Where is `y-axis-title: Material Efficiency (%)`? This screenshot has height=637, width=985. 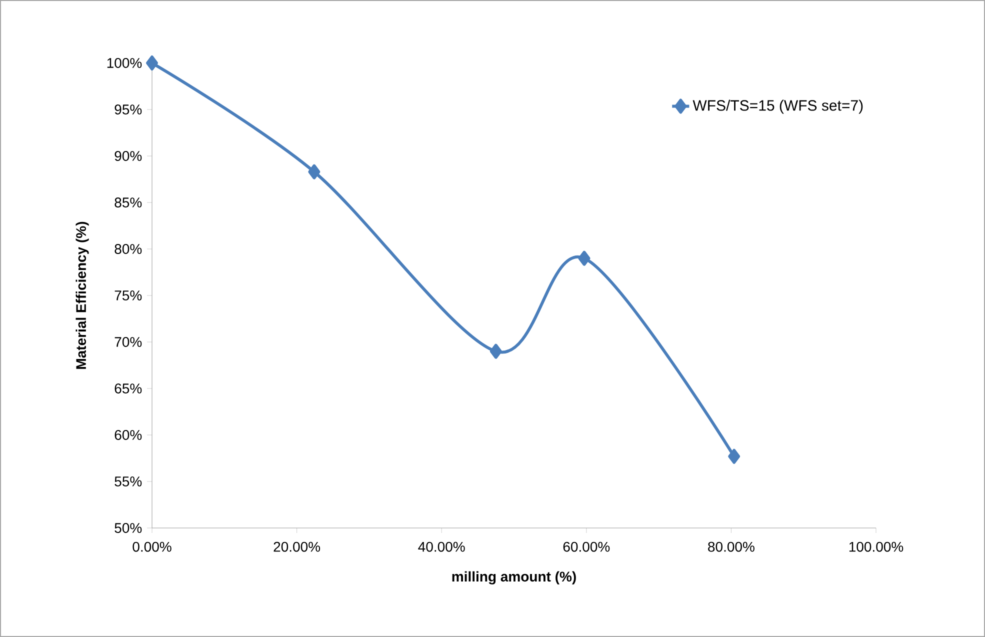
y-axis-title: Material Efficiency (%) is located at coordinates (82, 295).